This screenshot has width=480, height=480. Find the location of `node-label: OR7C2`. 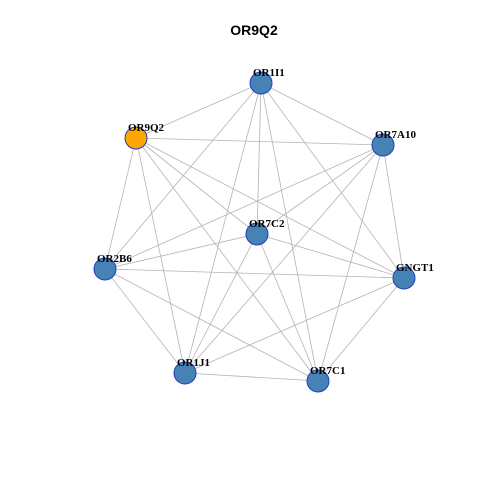

node-label: OR7C2 is located at coordinates (267, 224).